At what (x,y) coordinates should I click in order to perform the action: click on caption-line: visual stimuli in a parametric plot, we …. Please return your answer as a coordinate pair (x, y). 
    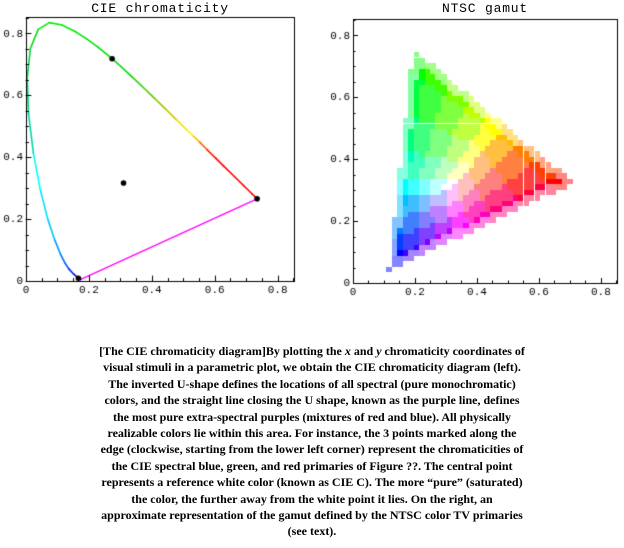
    Looking at the image, I should click on (312, 367).